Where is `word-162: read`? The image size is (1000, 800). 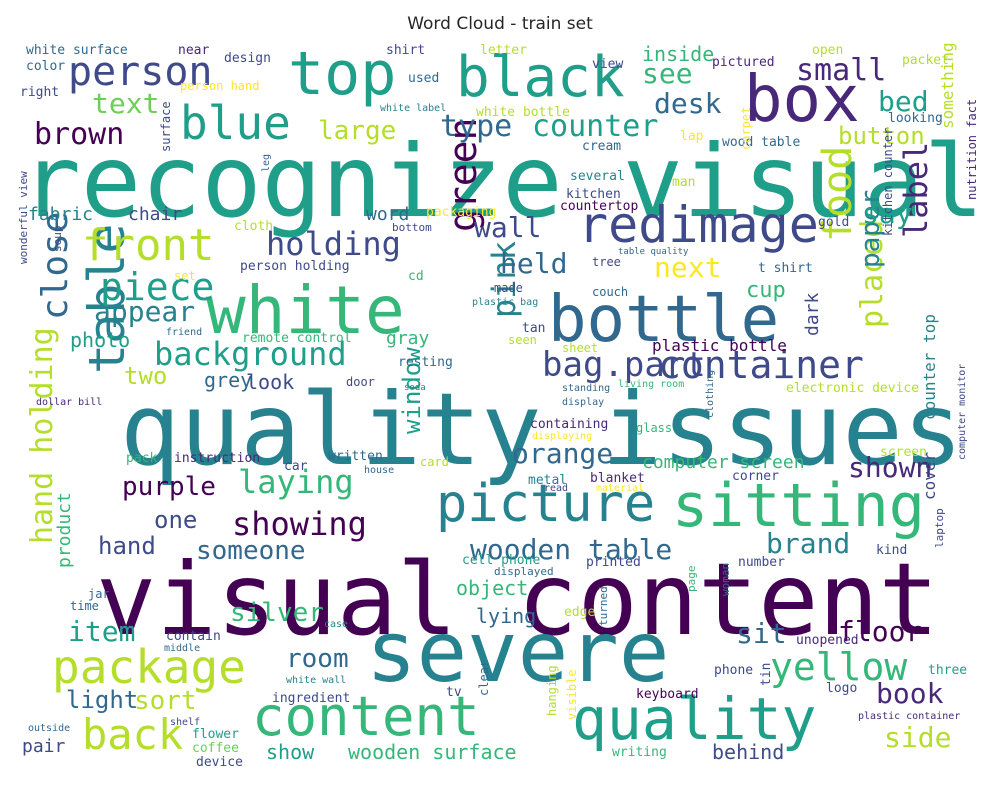 word-162: read is located at coordinates (556, 488).